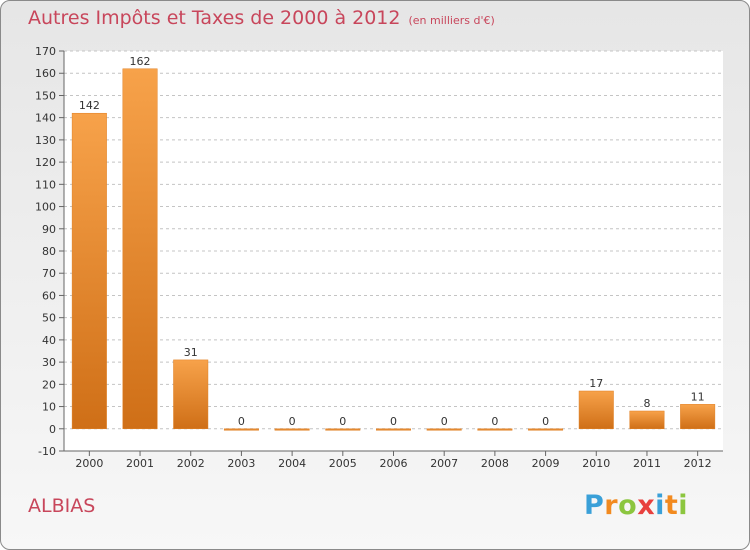 The height and width of the screenshot is (550, 750). Describe the element at coordinates (451, 20) in the screenshot. I see `chart-subtitle: (en milliers d'€)` at that location.